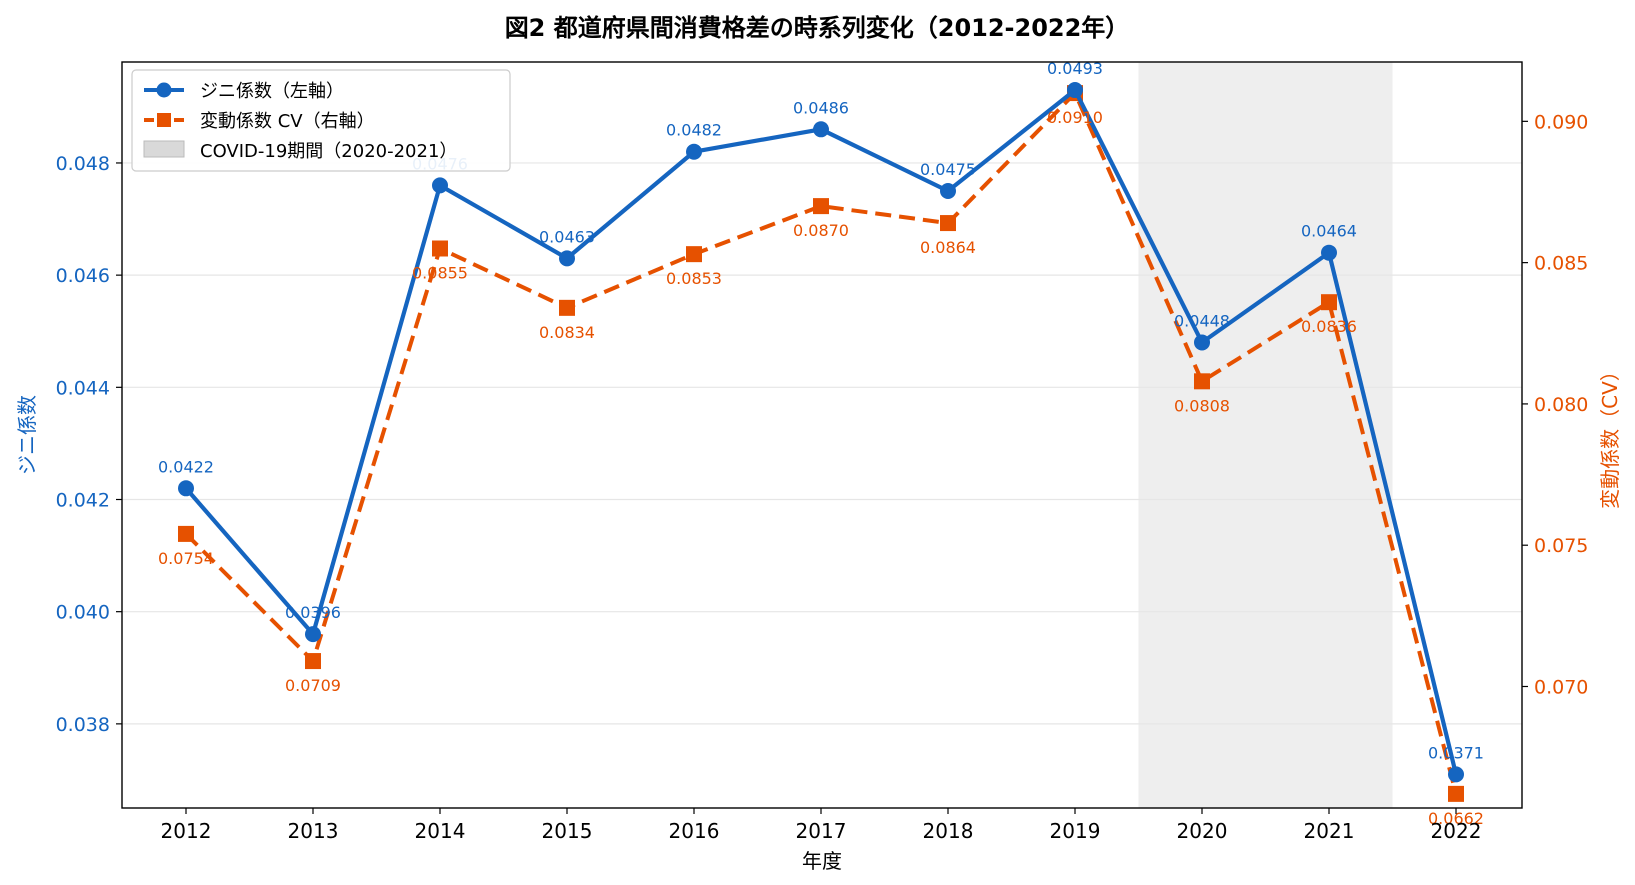 The image size is (1635, 885). What do you see at coordinates (83, 725) in the screenshot?
I see `y-left-tick-label: 0.038` at bounding box center [83, 725].